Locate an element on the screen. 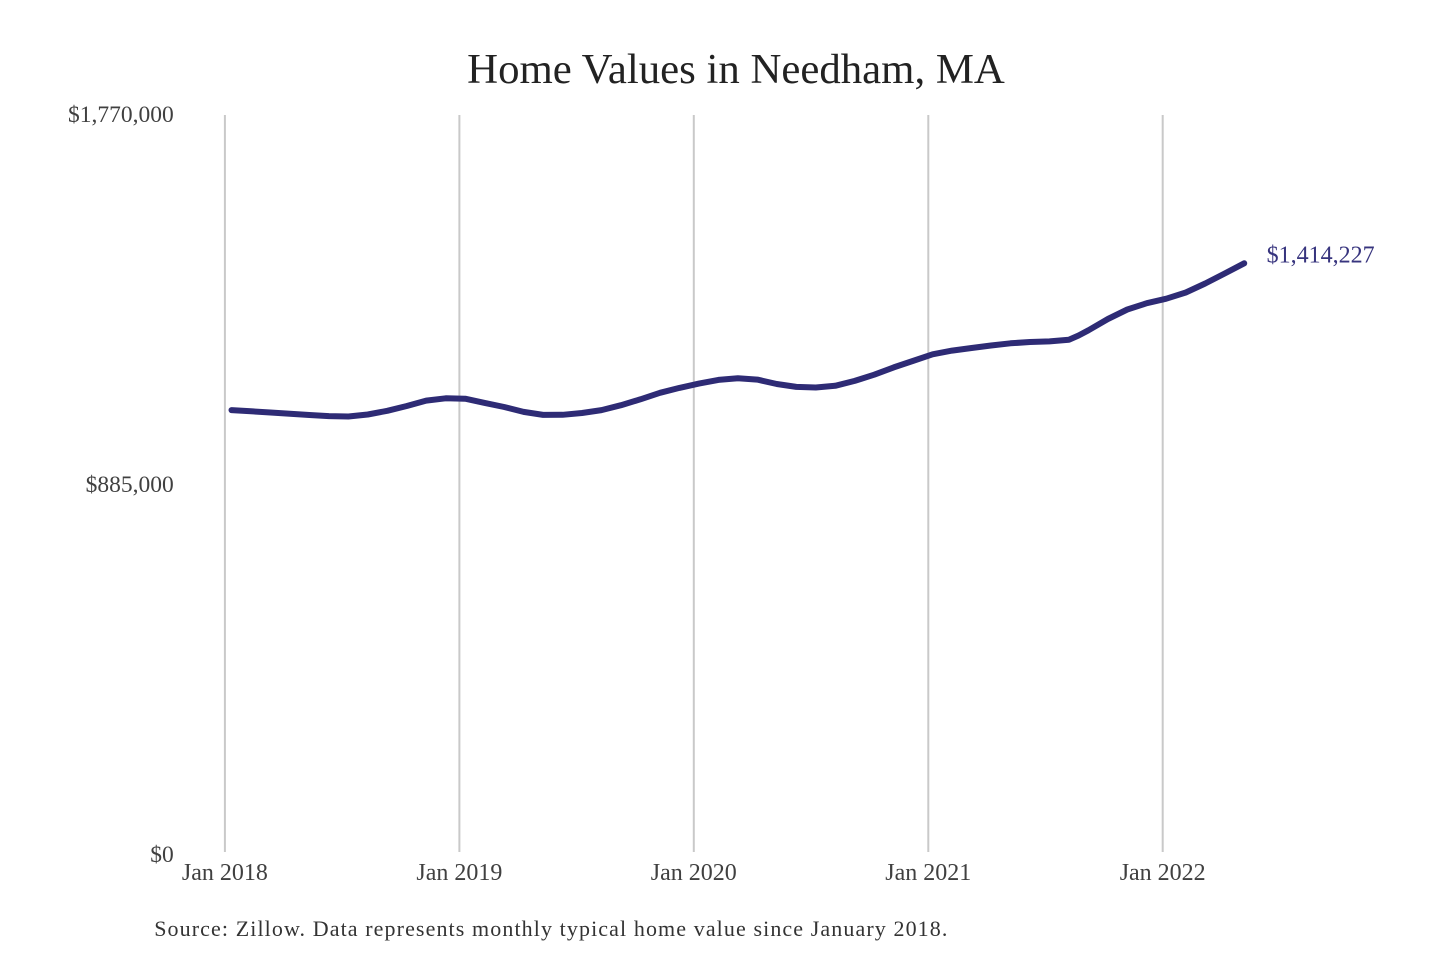  svg-text: $1,414,227 is located at coordinates (1321, 256).